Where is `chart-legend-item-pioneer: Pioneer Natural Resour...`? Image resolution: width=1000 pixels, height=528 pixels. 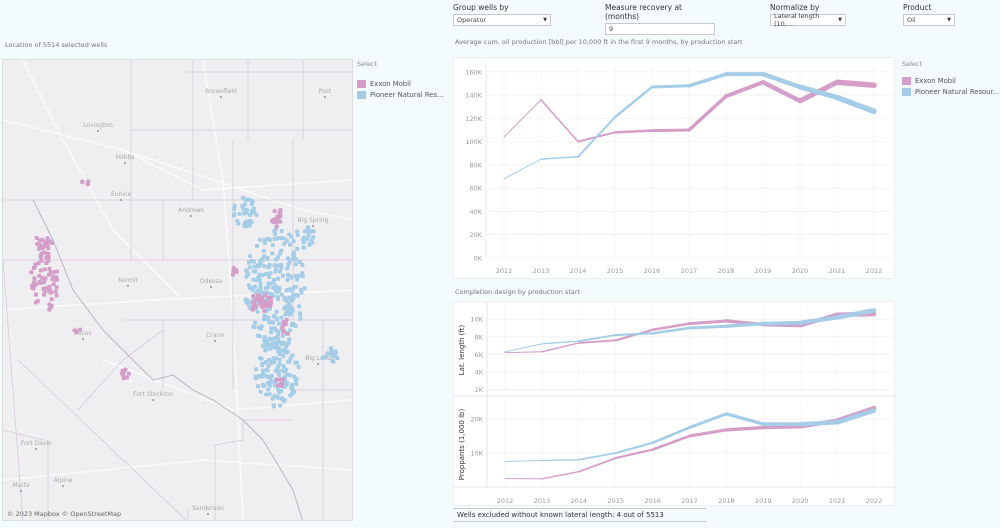
chart-legend-item-pioneer: Pioneer Natural Resour... is located at coordinates (950, 91).